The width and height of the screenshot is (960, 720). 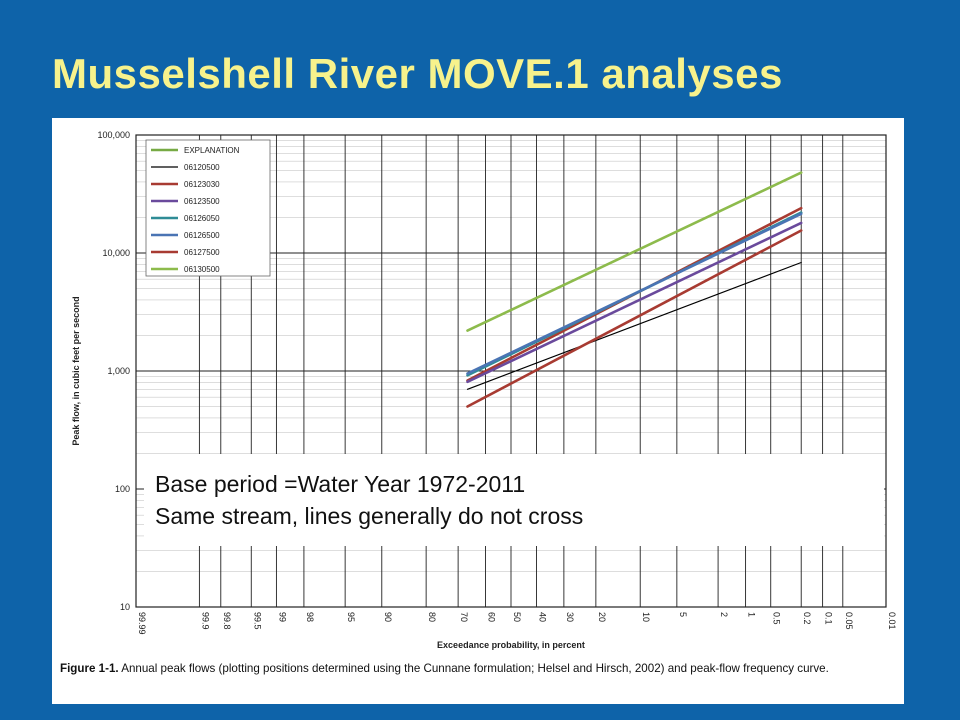 What do you see at coordinates (118, 371) in the screenshot?
I see `y-tick-label: 1,000` at bounding box center [118, 371].